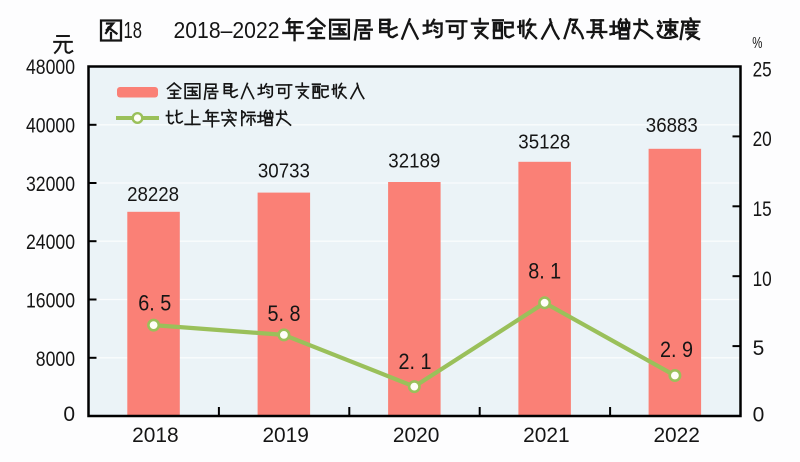  What do you see at coordinates (672, 126) in the screenshot?
I see `svg-text: 36883` at bounding box center [672, 126].